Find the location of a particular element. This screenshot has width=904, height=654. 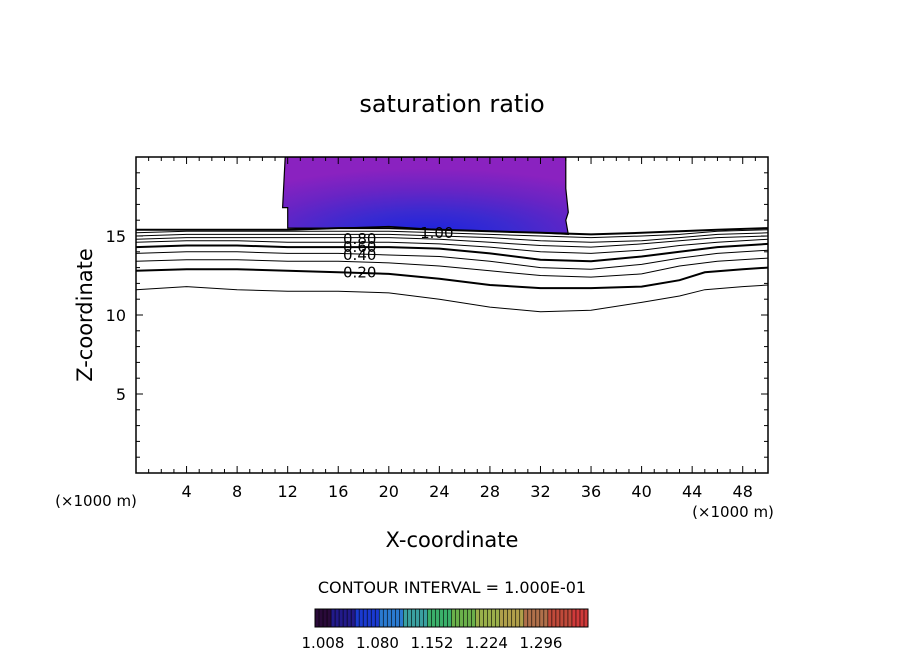

x-tick-label: 8 is located at coordinates (237, 491).